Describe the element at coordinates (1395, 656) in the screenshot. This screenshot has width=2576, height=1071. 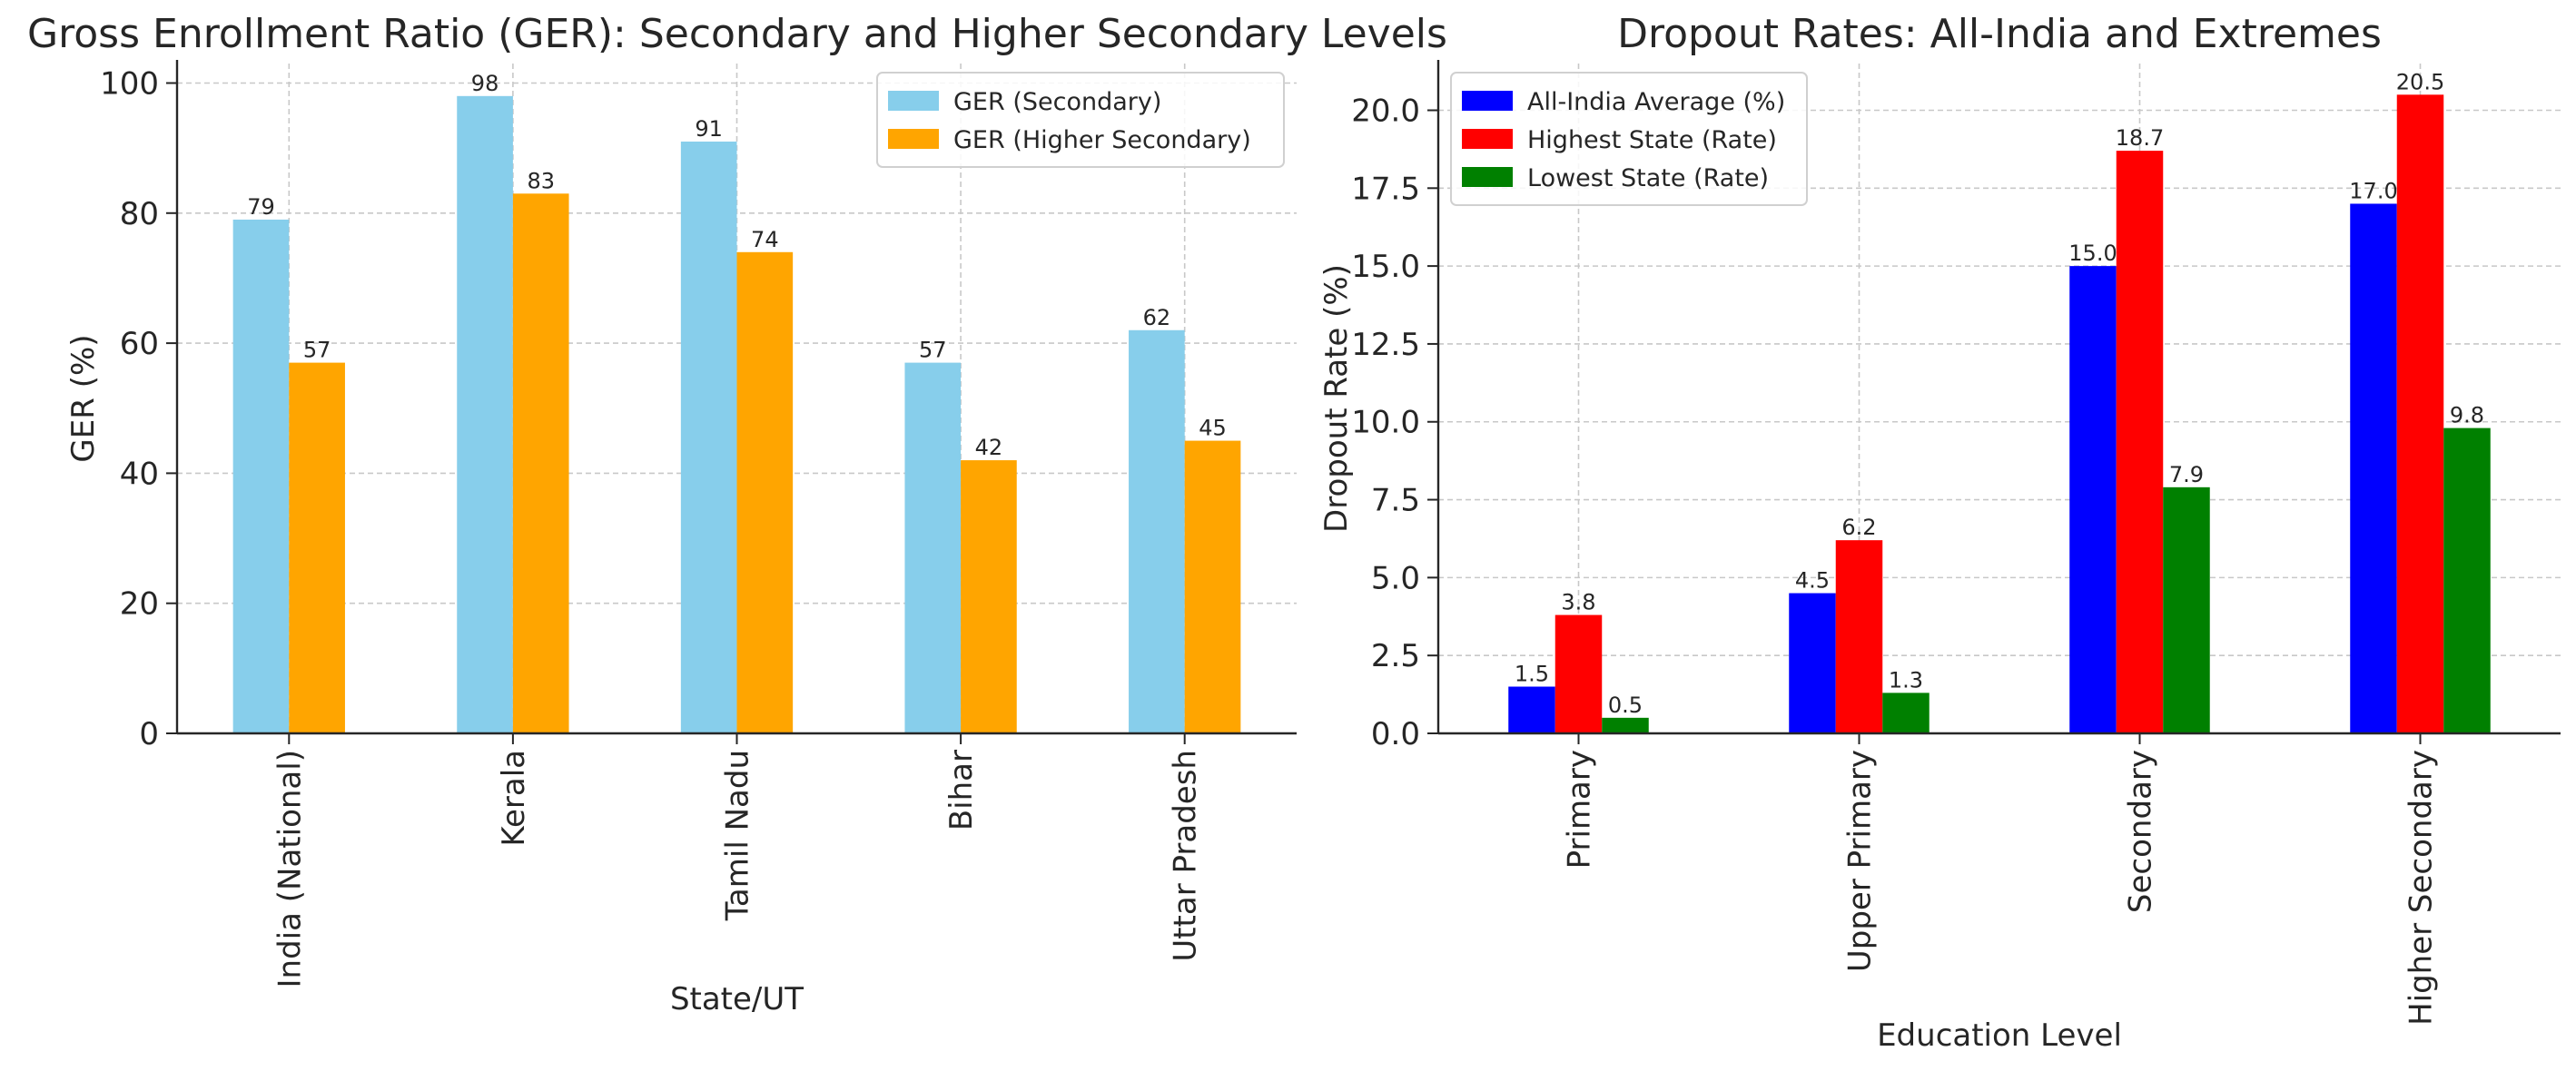
I see `dropout-y-tick-label: 2.5` at that location.